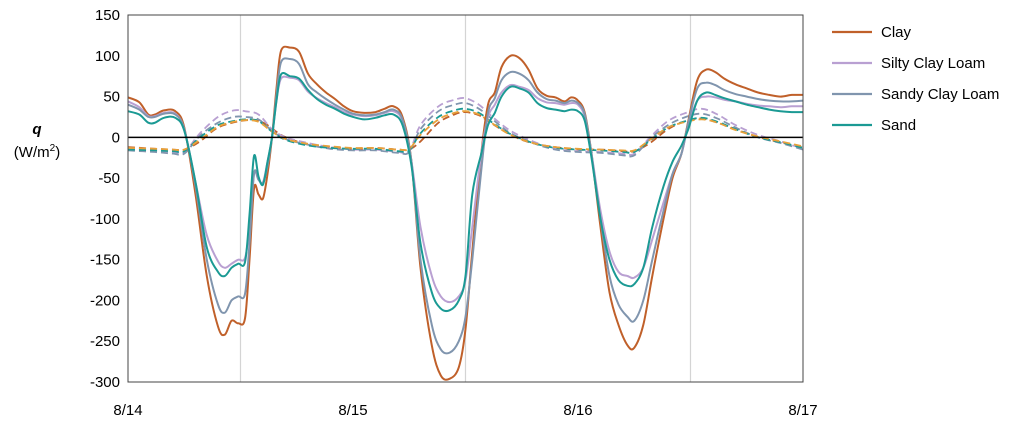  I want to click on y-tick-label: -200, so click(105, 300).